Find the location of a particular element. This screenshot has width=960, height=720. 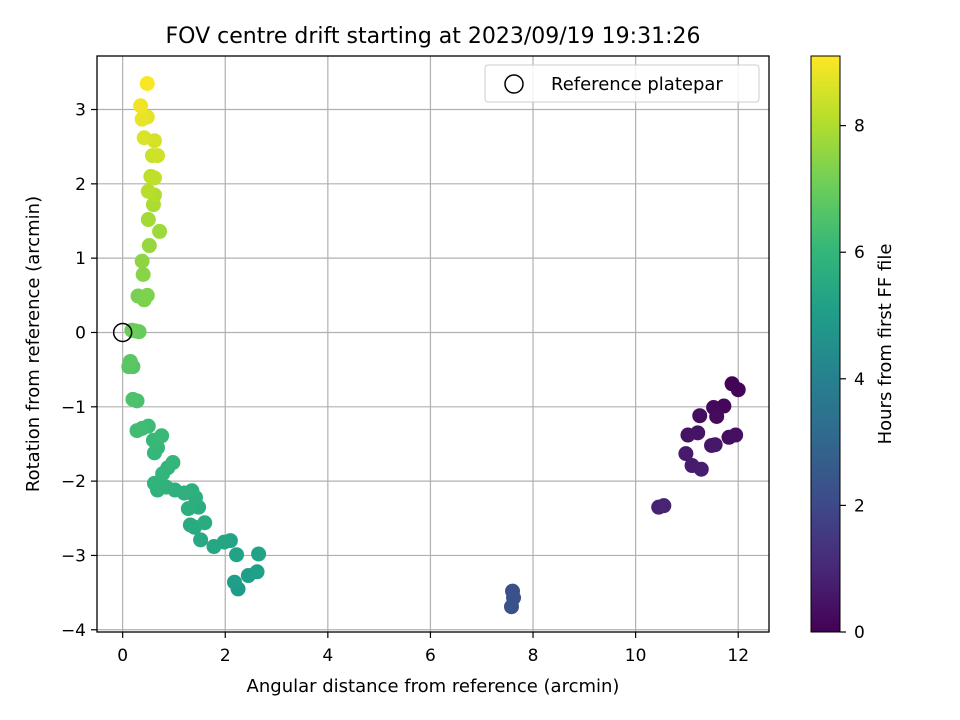

y-tick-label: −4 is located at coordinates (73, 631).